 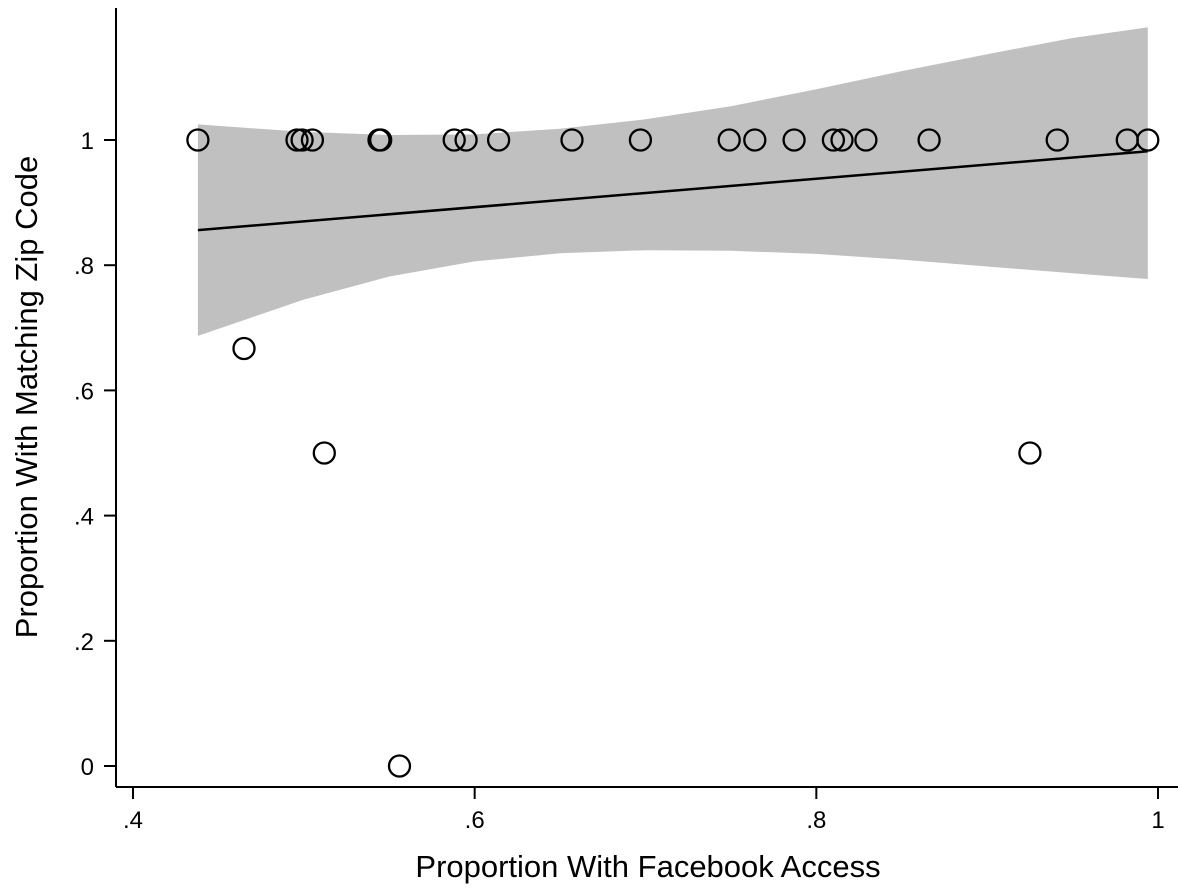 What do you see at coordinates (84, 642) in the screenshot?
I see `y-tick-label: .2` at bounding box center [84, 642].